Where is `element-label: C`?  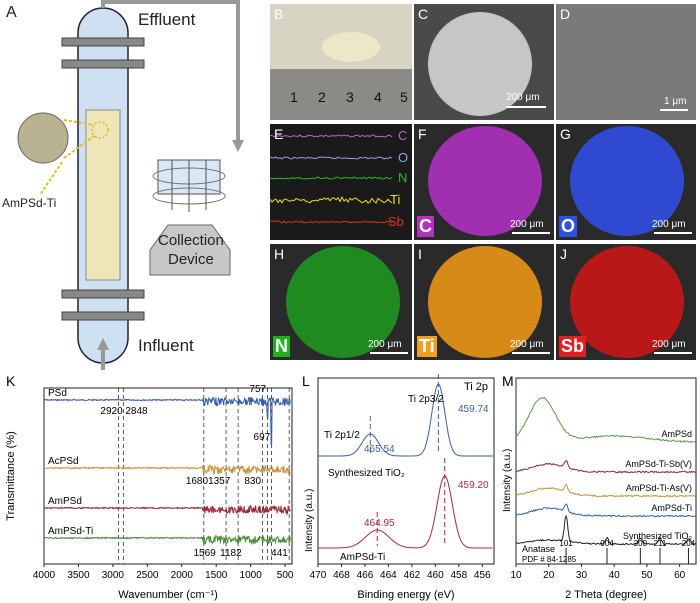 element-label: C is located at coordinates (425, 226).